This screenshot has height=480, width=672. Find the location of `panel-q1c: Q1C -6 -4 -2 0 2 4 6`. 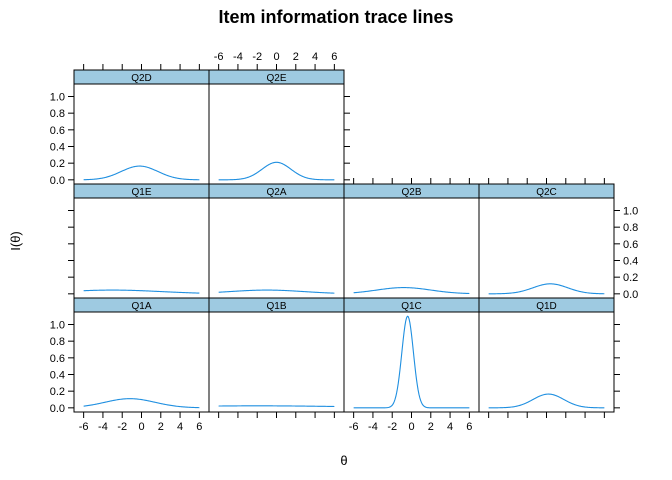

panel-q1c: Q1C -6 -4 -2 0 2 4 6 is located at coordinates (411, 365).